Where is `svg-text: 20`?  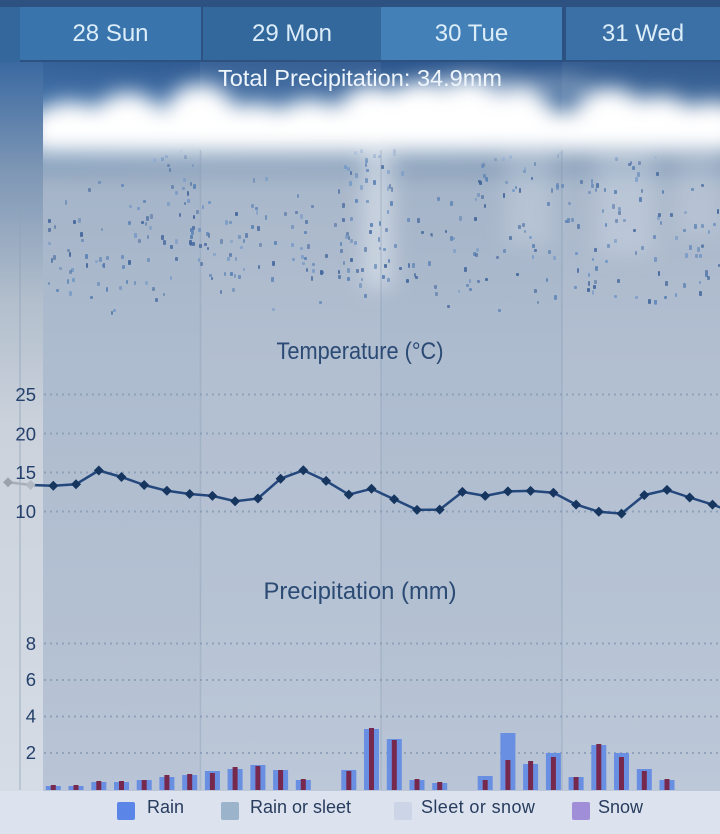
svg-text: 20 is located at coordinates (25, 433).